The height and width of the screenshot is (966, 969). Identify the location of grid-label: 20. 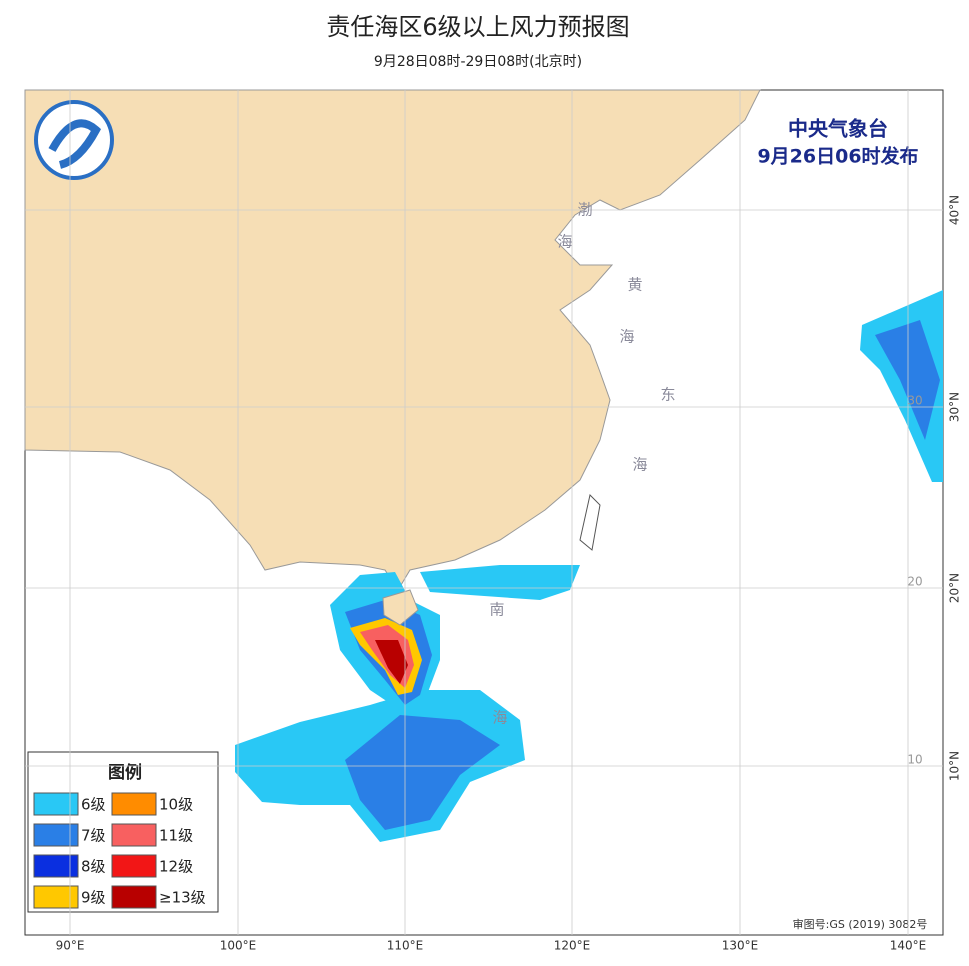
(914, 582).